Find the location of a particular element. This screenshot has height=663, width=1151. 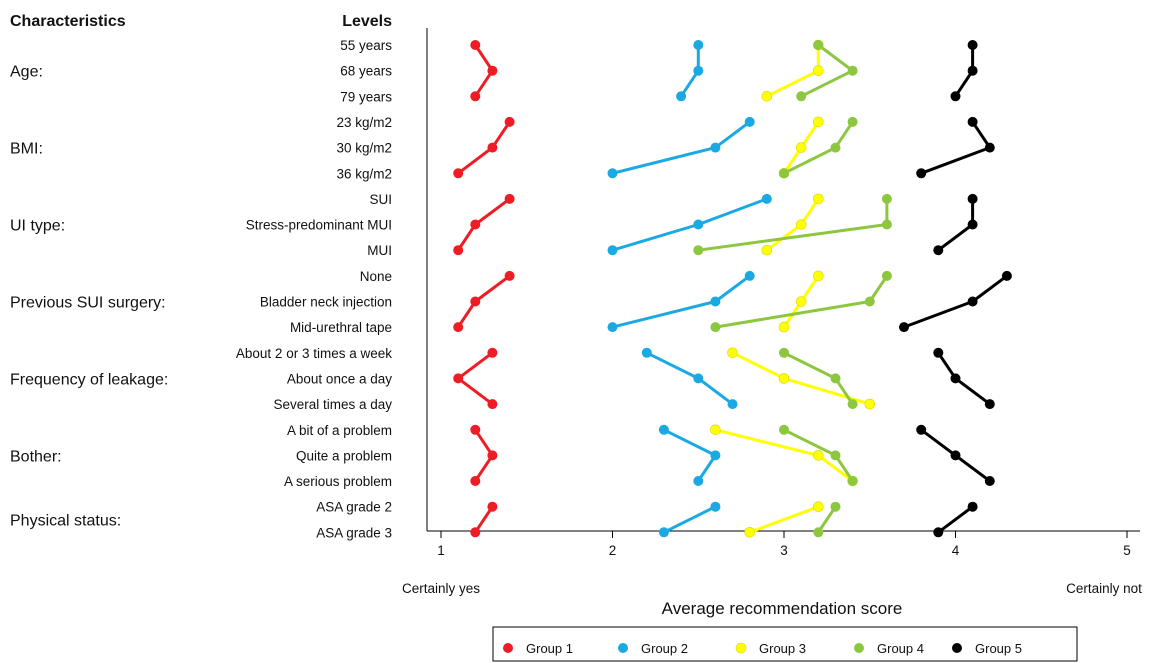

characteristic-label: Previous SUI surgery: is located at coordinates (88, 303).